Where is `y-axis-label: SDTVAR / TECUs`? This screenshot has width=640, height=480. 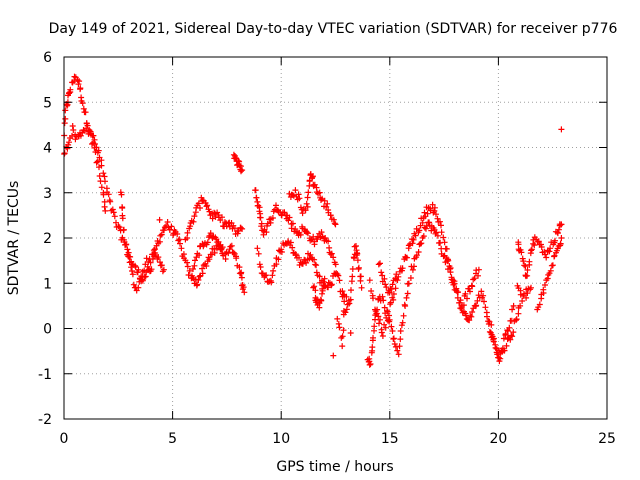
y-axis-label: SDTVAR / TECUs is located at coordinates (14, 238).